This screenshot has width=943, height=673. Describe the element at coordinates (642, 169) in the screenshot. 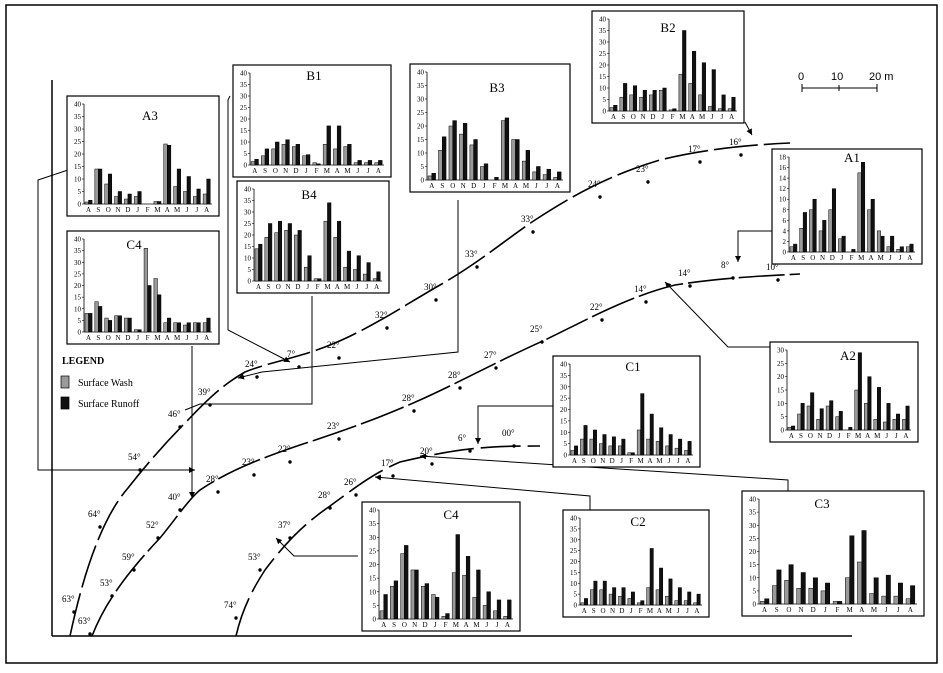

I see `slope-label-b: 23°` at that location.